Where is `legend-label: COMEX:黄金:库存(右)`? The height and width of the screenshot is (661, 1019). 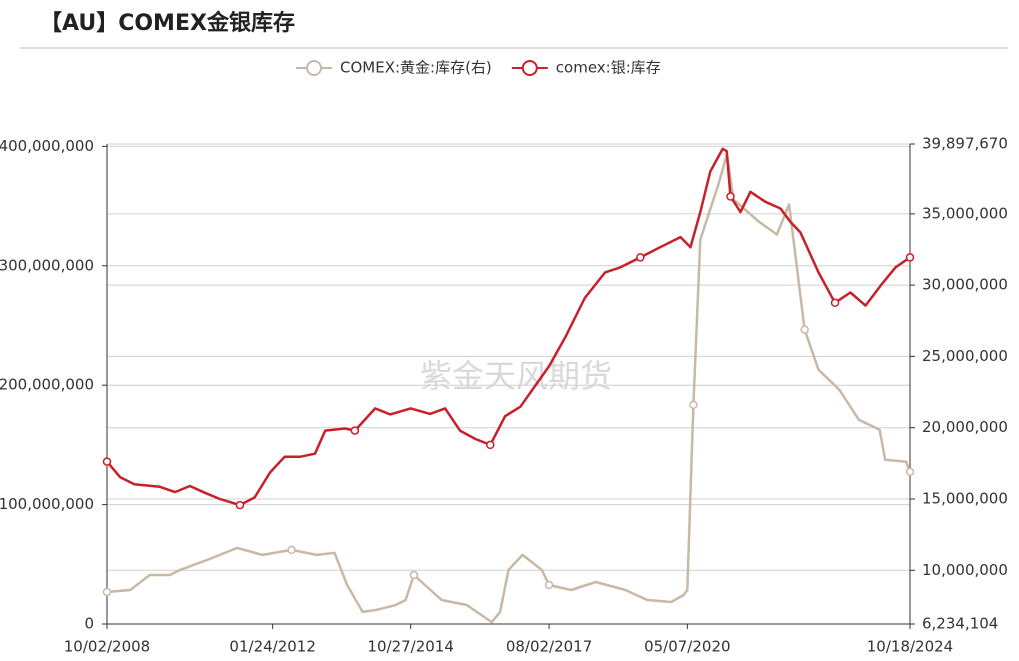
legend-label: COMEX:黄金:库存(右) is located at coordinates (416, 68).